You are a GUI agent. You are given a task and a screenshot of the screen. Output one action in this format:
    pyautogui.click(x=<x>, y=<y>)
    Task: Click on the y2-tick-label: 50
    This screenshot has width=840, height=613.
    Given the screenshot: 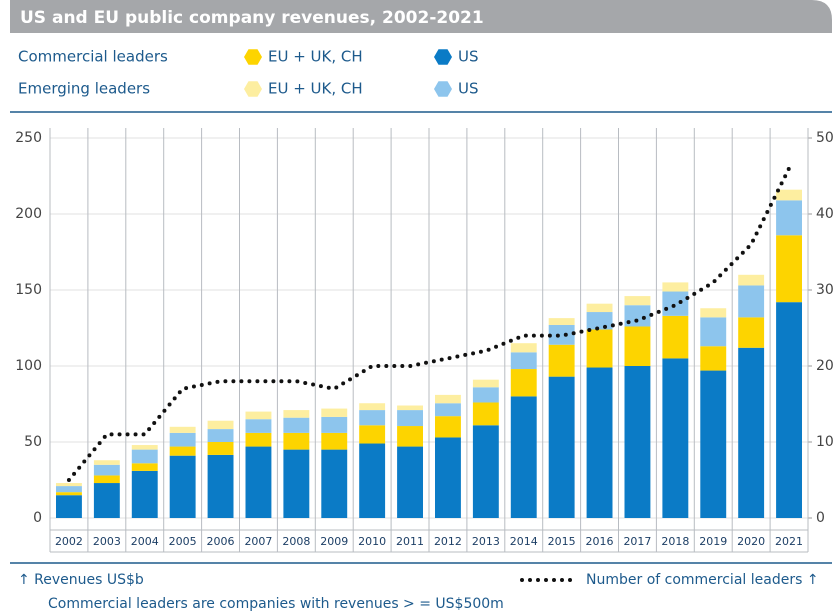 What is the action you would take?
    pyautogui.click(x=825, y=138)
    